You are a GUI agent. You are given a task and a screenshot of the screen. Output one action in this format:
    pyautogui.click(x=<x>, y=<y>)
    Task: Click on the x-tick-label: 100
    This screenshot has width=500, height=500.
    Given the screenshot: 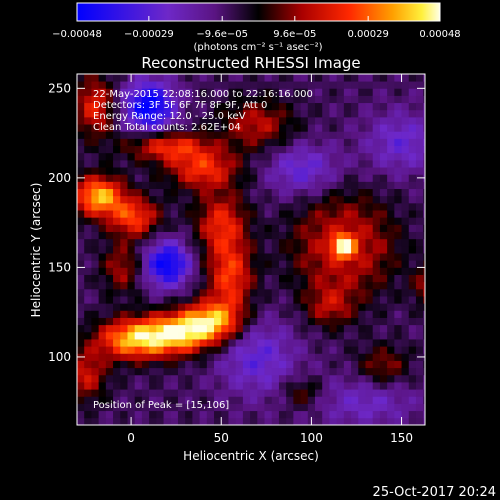 What is the action you would take?
    pyautogui.click(x=311, y=438)
    